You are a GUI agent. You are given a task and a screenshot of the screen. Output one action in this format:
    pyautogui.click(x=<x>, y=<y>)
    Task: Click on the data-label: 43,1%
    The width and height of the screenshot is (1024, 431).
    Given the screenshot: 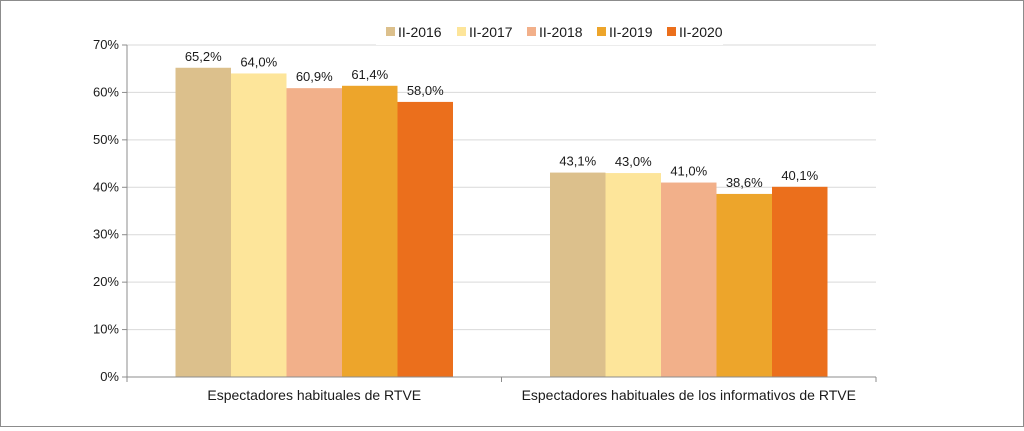 What is the action you would take?
    pyautogui.click(x=577, y=161)
    